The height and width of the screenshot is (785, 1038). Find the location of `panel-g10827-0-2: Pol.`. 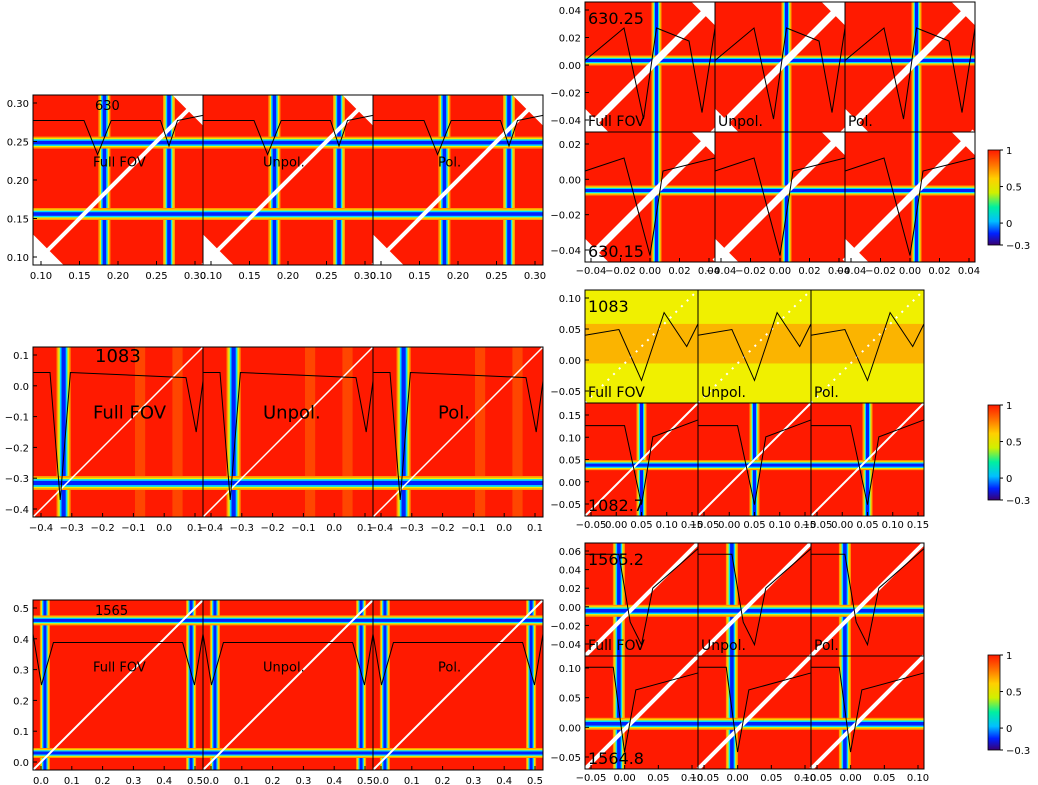

panel-g10827-0-2: Pol. is located at coordinates (867, 346).